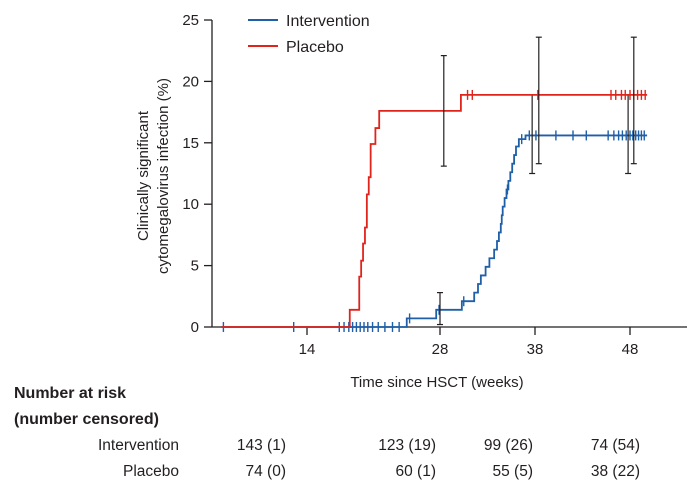 This screenshot has height=499, width=695. What do you see at coordinates (190, 20) in the screenshot?
I see `y-tick-label: 25` at bounding box center [190, 20].